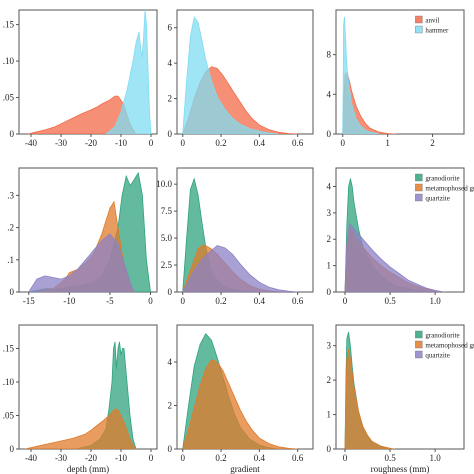 This screenshot has width=474, height=474. Describe the element at coordinates (91, 458) in the screenshot. I see `x-tick-label: -20` at that location.